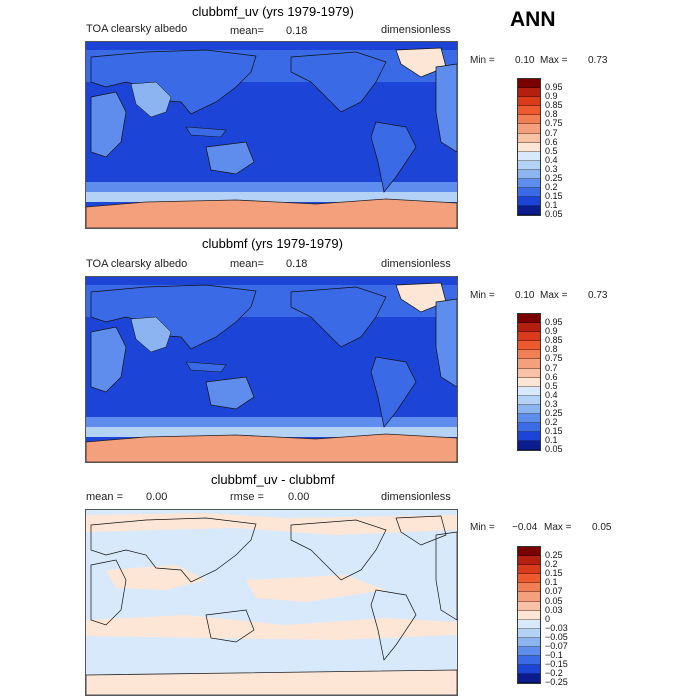 The width and height of the screenshot is (700, 700). Describe the element at coordinates (482, 527) in the screenshot. I see `panel3-min-label: Min =` at that location.